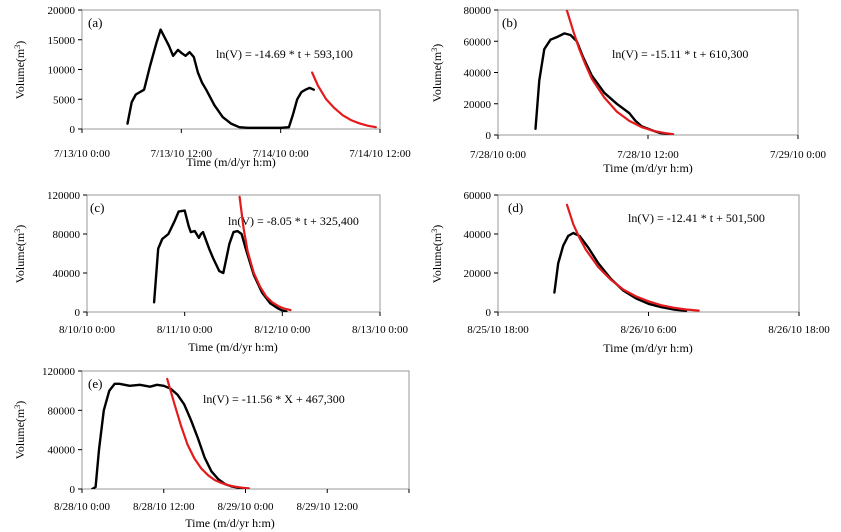 Image resolution: width=841 pixels, height=532 pixels. I want to click on panel-label: (d), so click(515, 207).